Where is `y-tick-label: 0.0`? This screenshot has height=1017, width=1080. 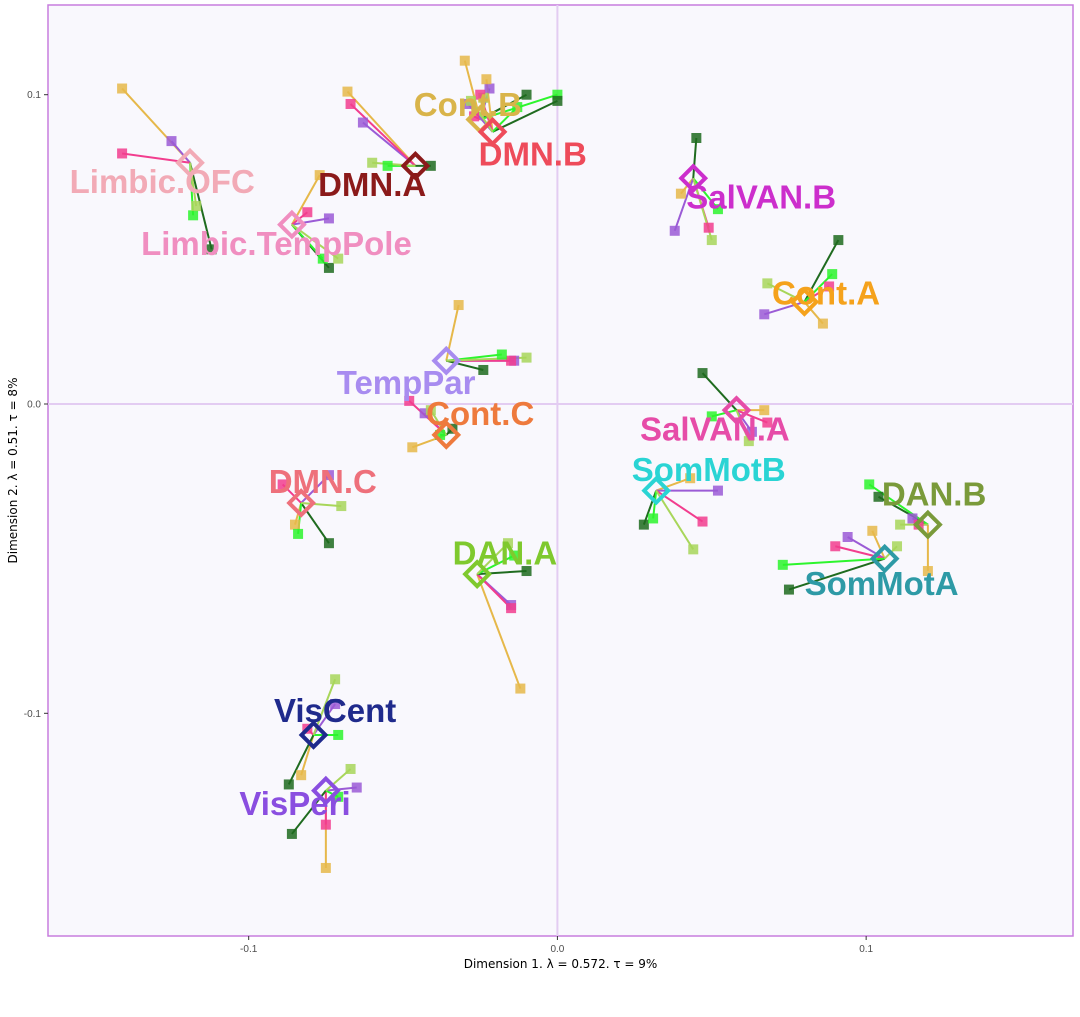
y-tick-label: 0.0 is located at coordinates (34, 405).